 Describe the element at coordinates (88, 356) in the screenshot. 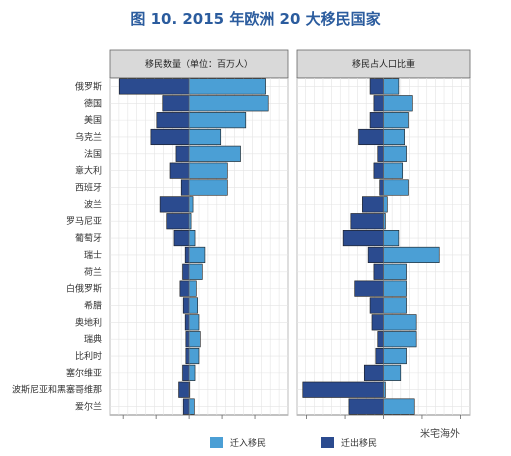

I see `category-label: 比利时` at that location.